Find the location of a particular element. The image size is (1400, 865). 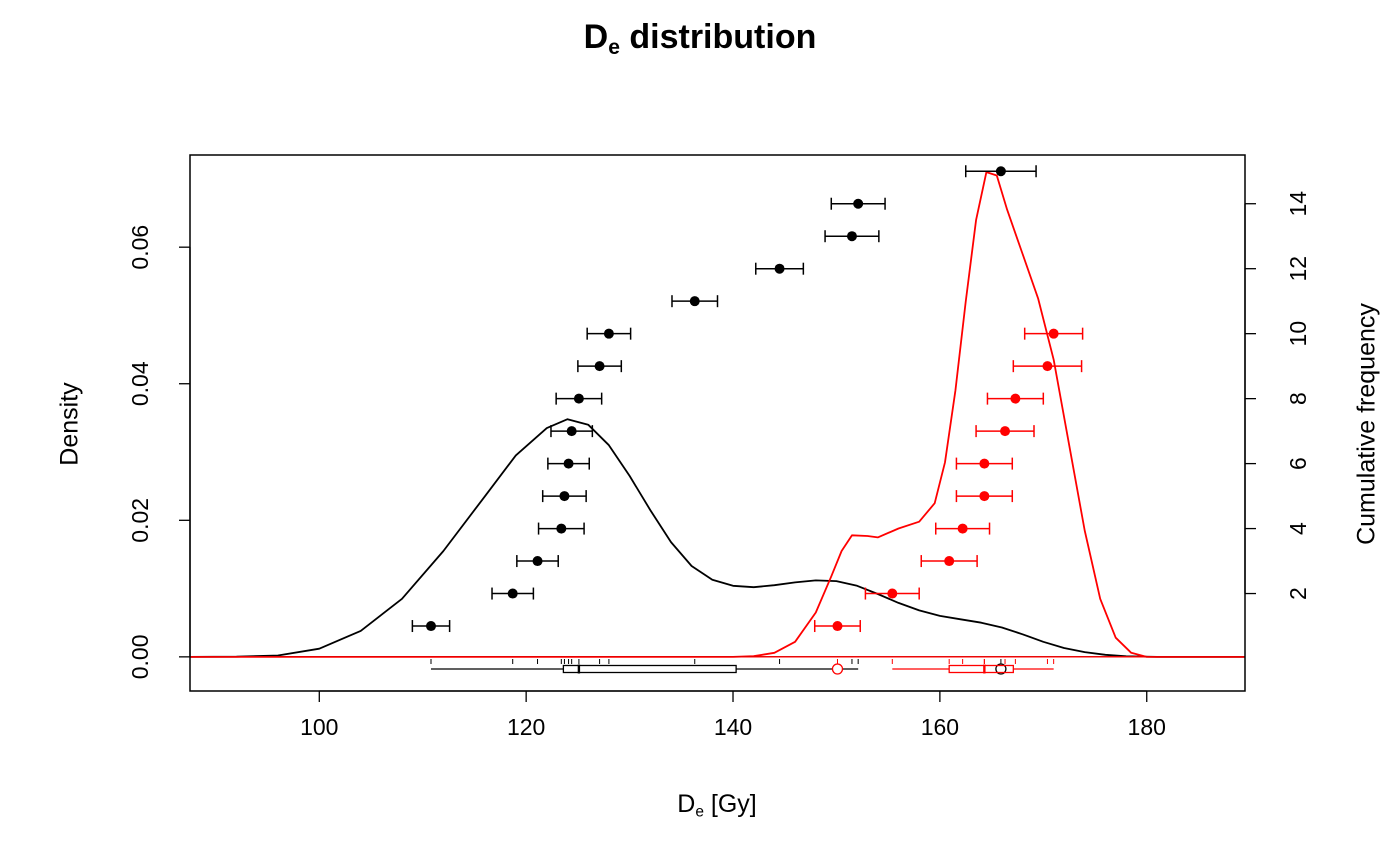

cumulative-tick-label-14: 14 is located at coordinates (1298, 204).